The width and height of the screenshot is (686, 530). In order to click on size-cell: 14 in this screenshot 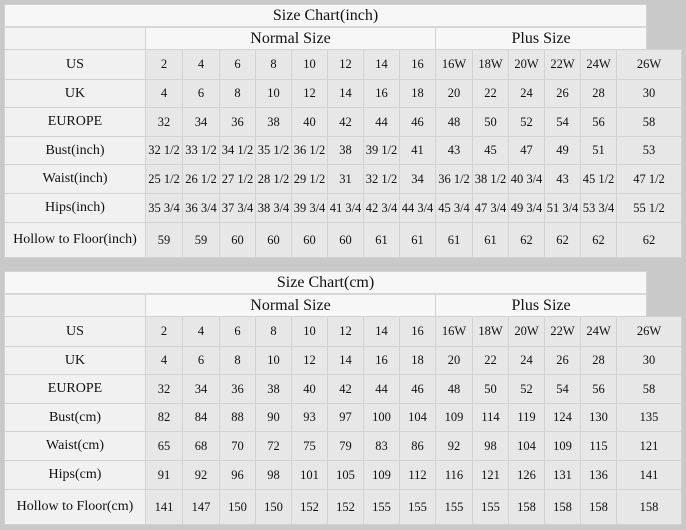, I will do `click(345, 93)`.